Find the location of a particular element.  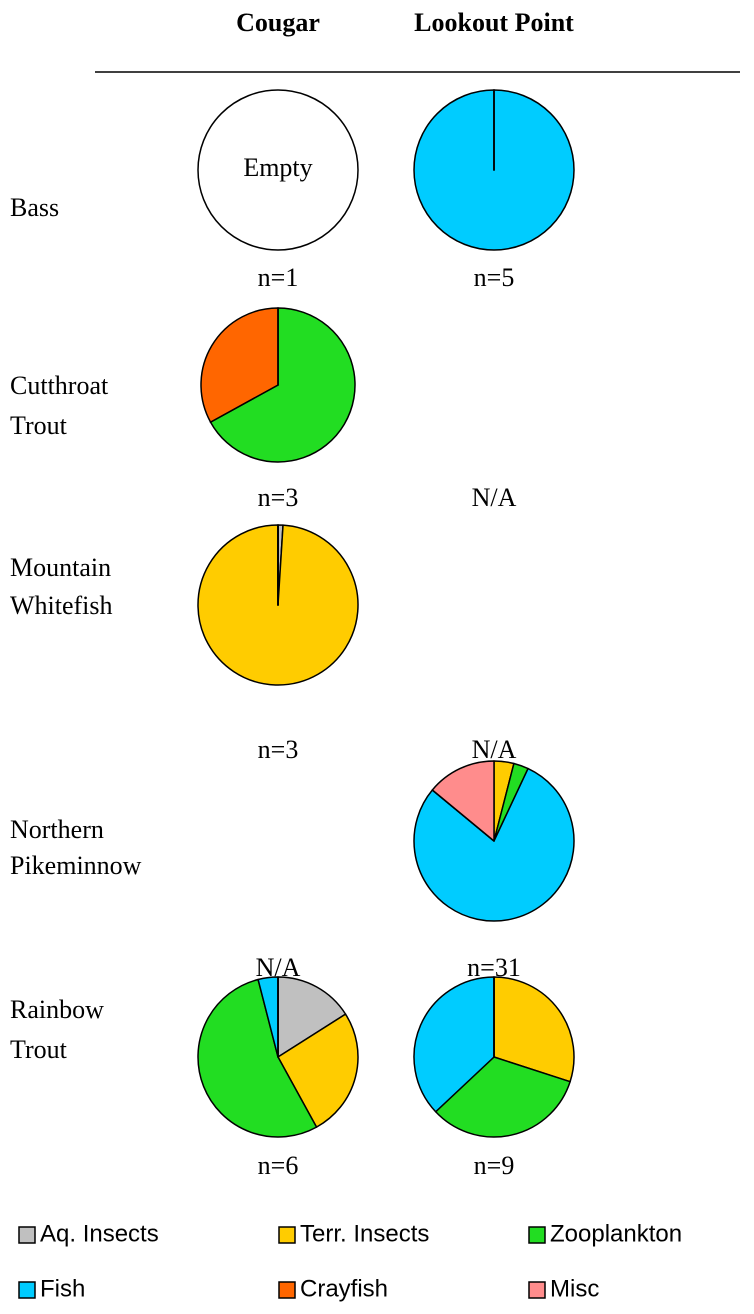

row-label: Mountain is located at coordinates (60, 567).